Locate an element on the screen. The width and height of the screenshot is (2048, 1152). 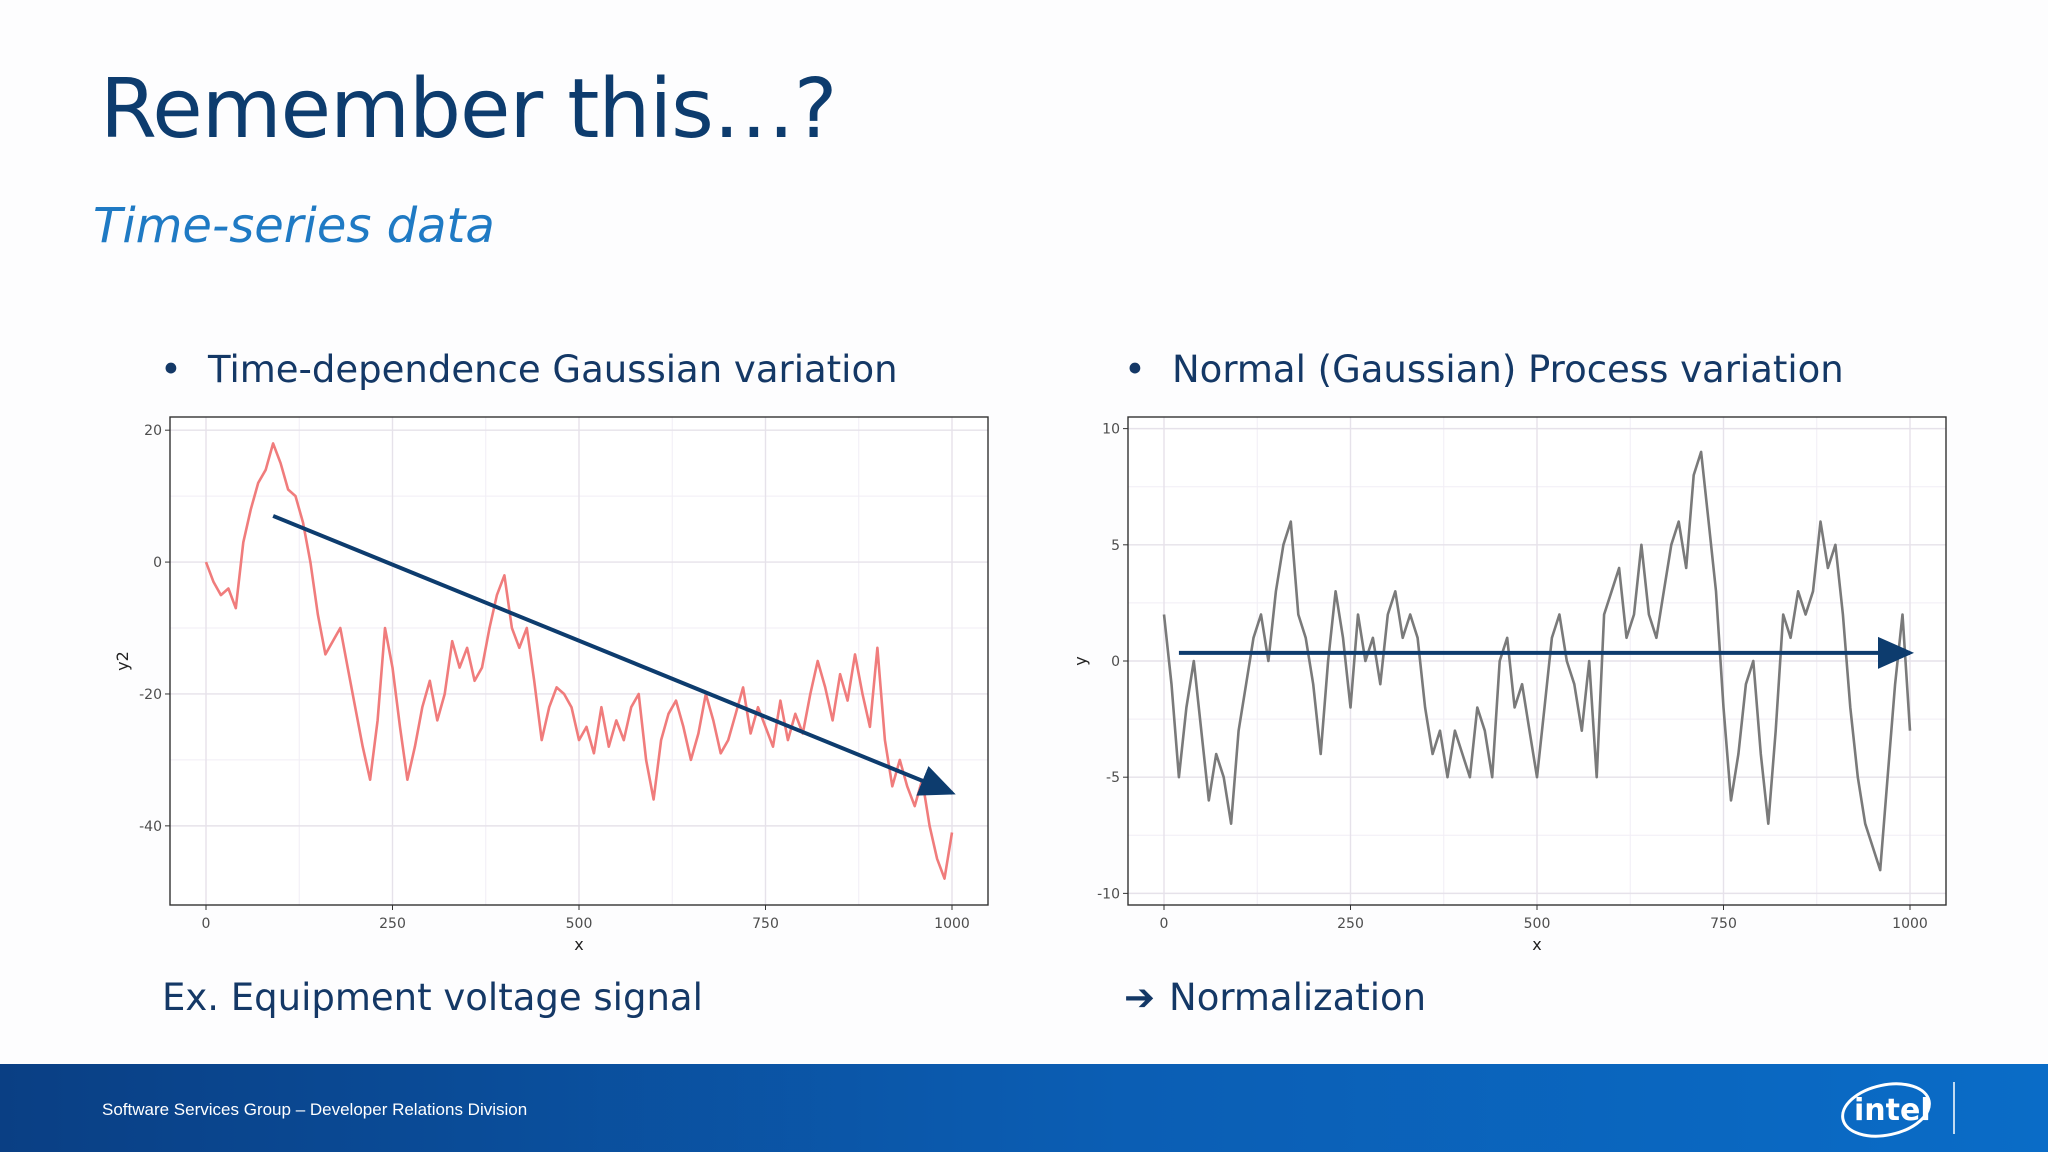
y-tick-label: 5 is located at coordinates (1115, 546).